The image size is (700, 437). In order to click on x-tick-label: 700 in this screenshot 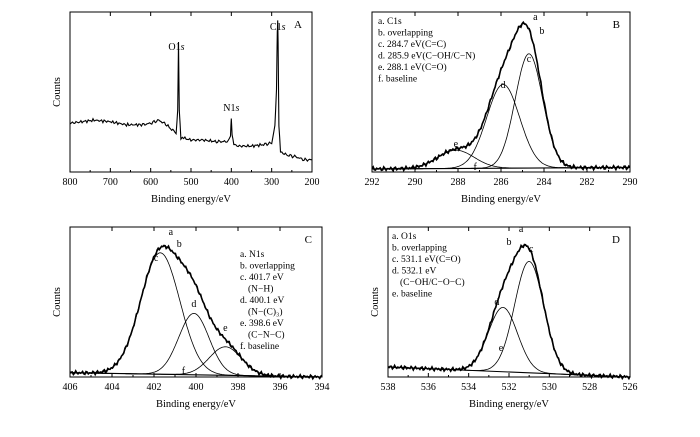, I will do `click(110, 182)`.